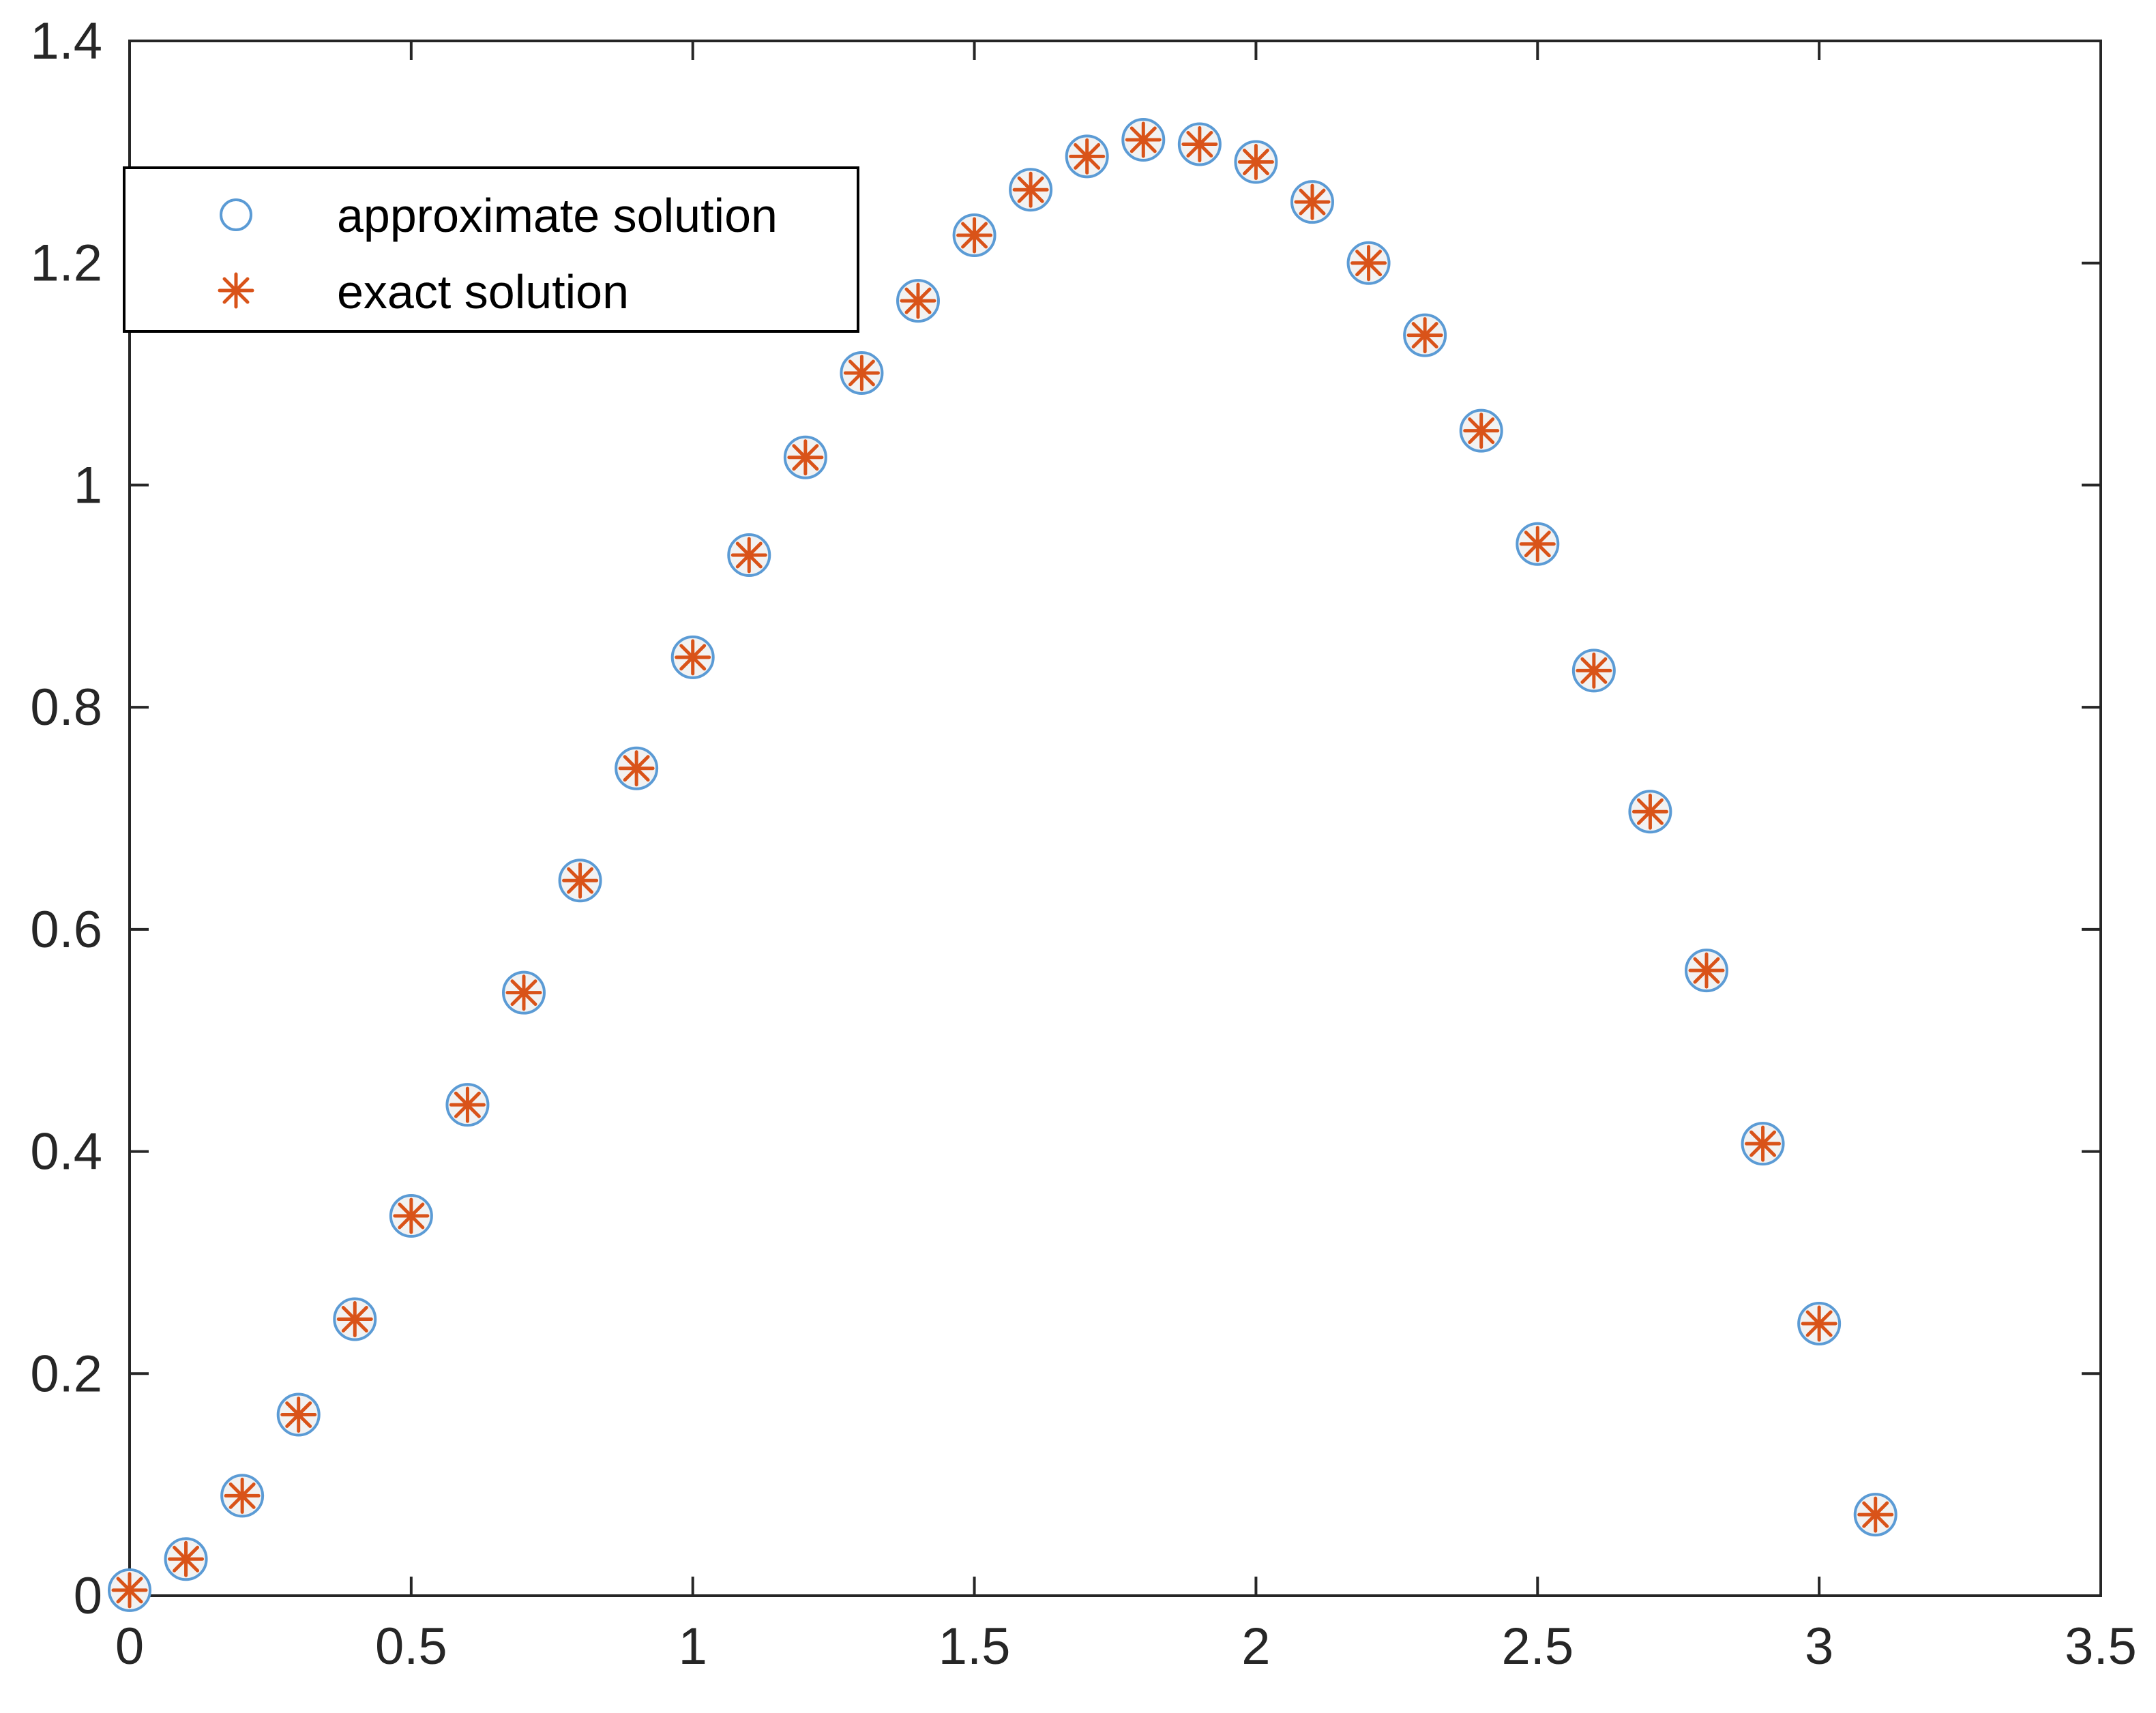 This screenshot has height=1713, width=2156. Describe the element at coordinates (66, 1152) in the screenshot. I see `y-tick-label: 0.4` at that location.